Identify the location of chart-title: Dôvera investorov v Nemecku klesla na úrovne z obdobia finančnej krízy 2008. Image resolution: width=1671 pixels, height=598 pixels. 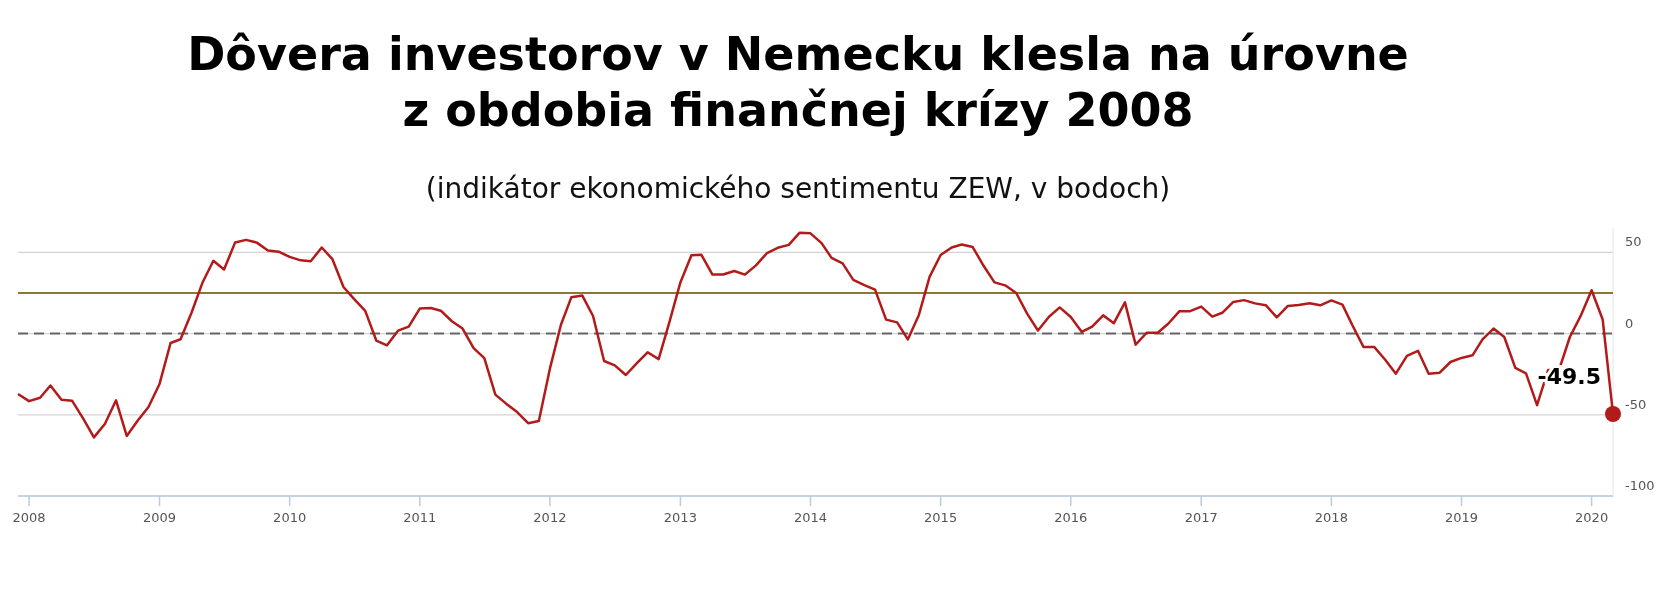
(798, 82).